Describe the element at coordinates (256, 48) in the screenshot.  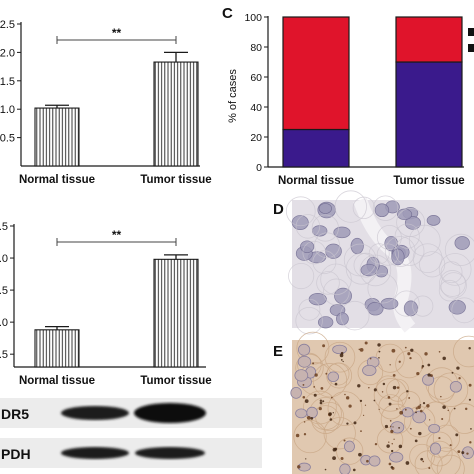
I see `panel-c-ytick-label: 80` at that location.